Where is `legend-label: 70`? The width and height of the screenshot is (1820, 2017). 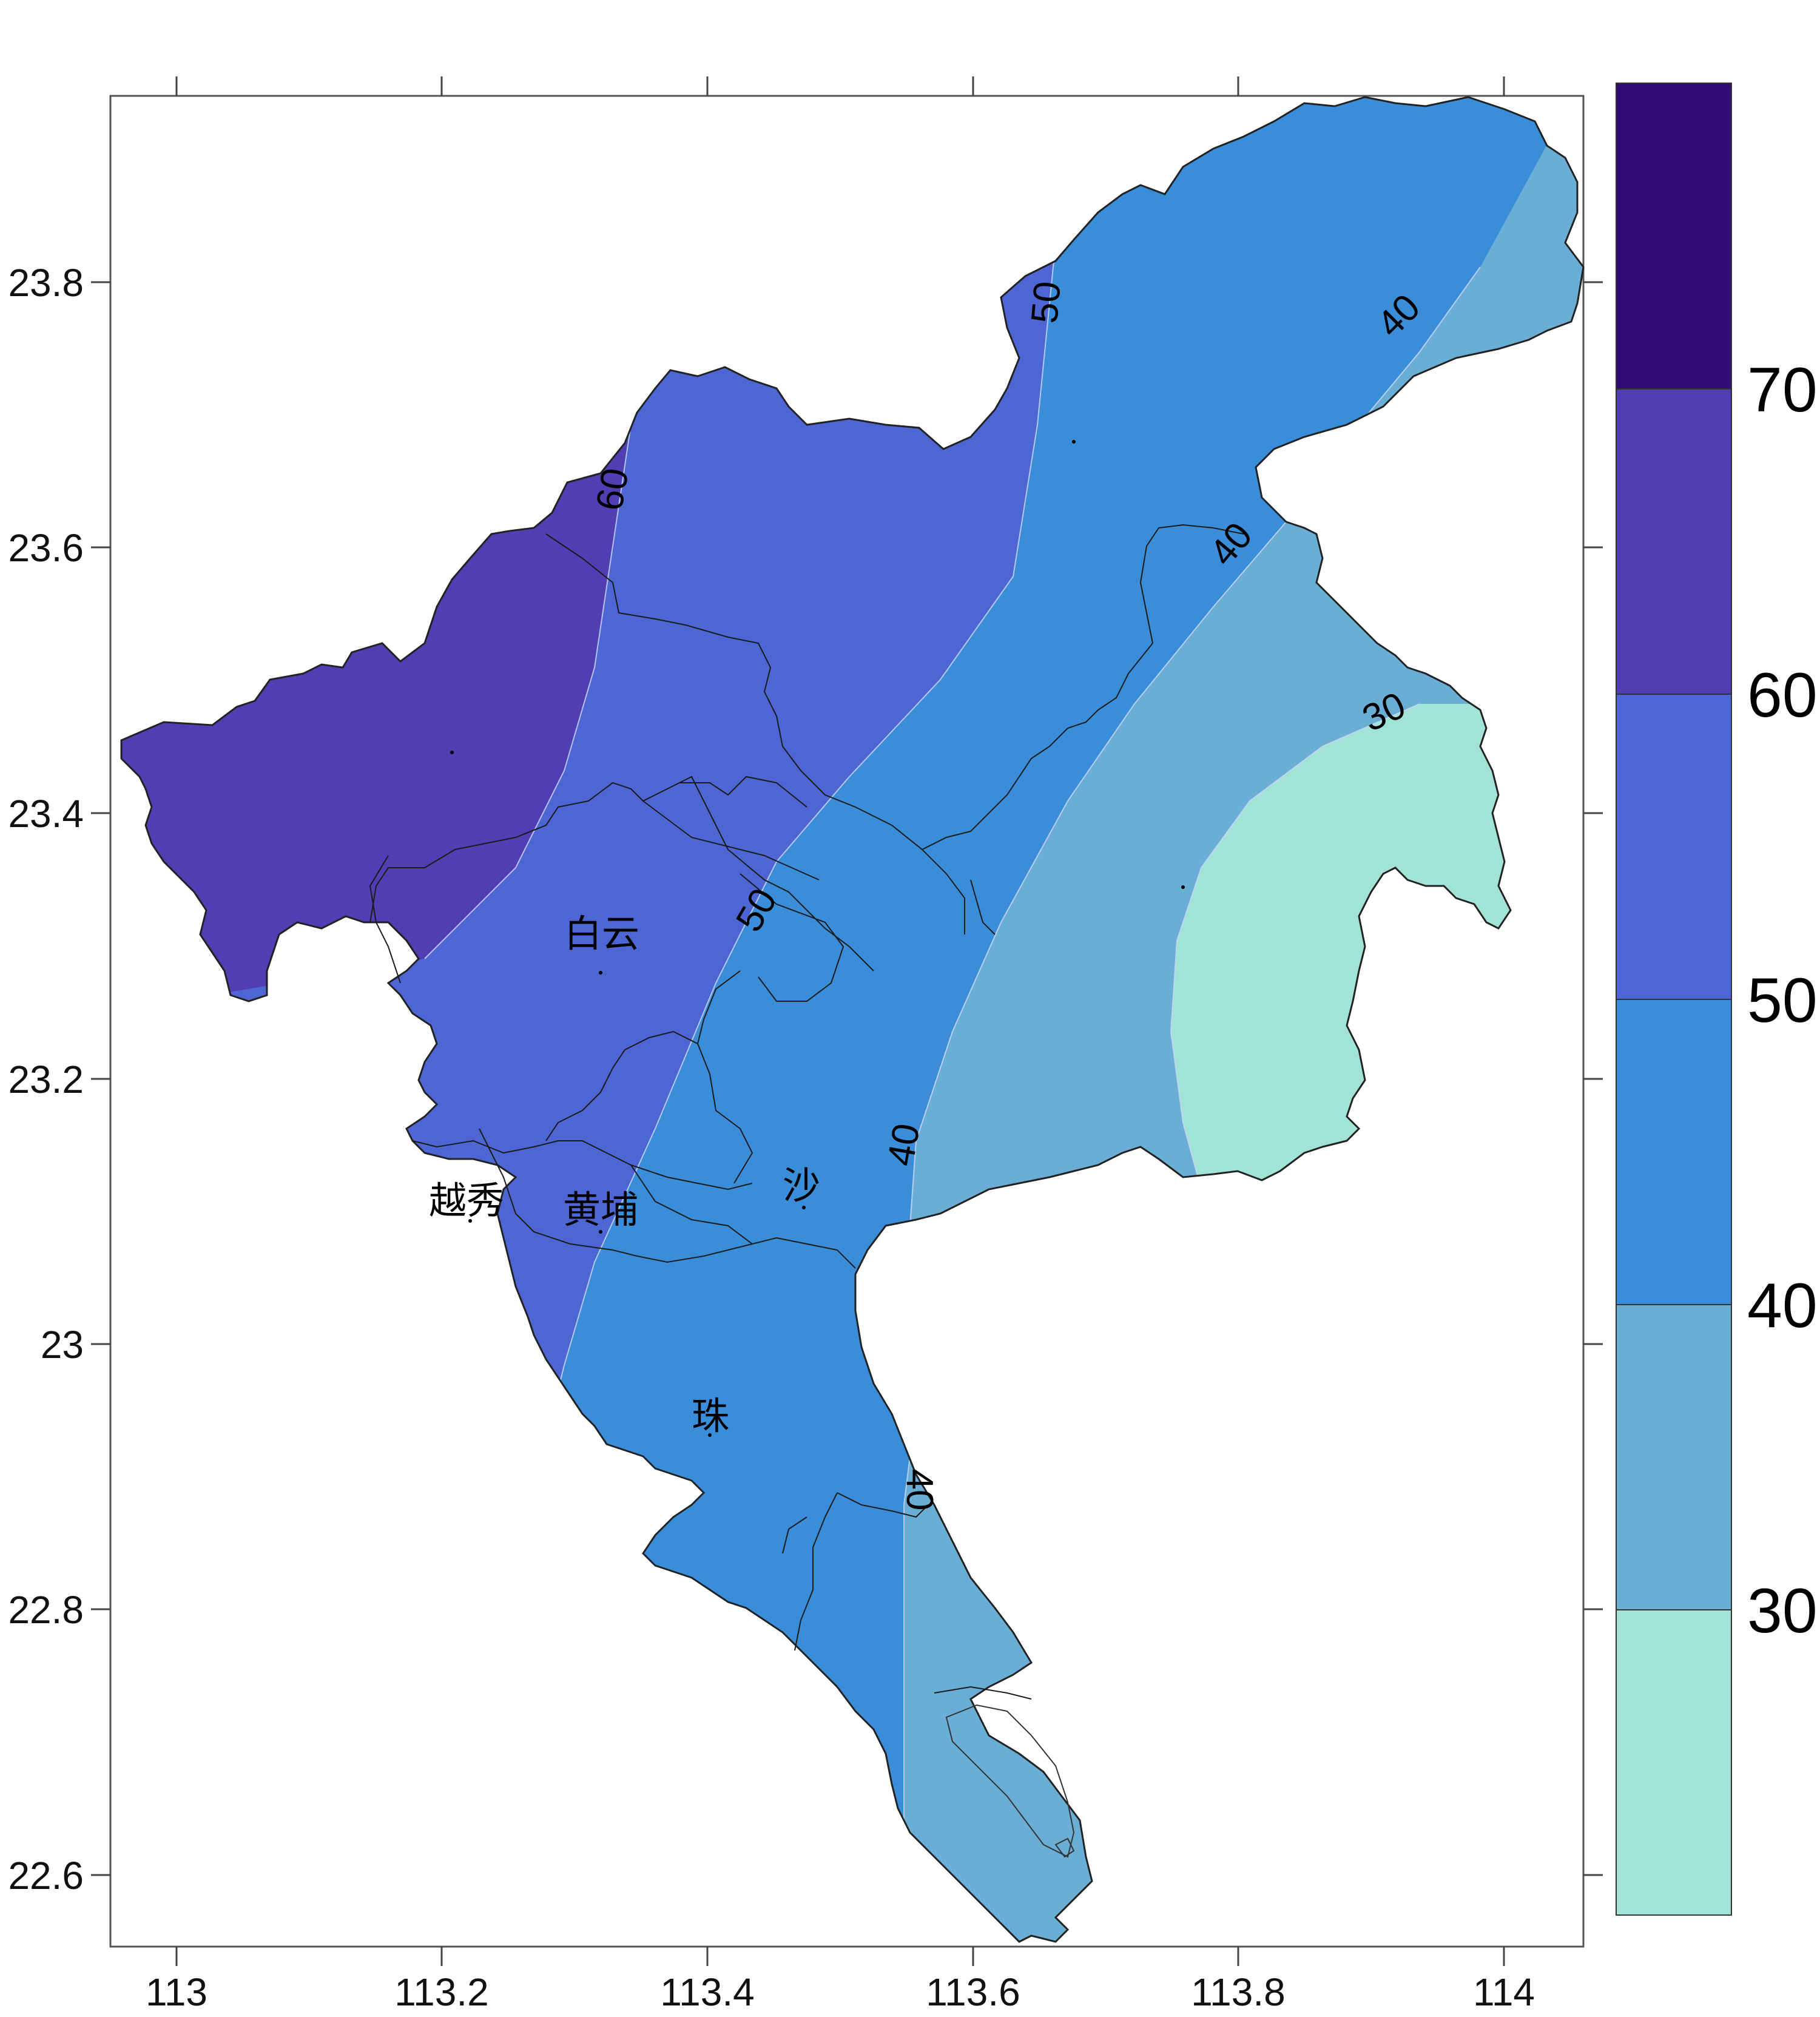
legend-label: 70 is located at coordinates (1782, 390).